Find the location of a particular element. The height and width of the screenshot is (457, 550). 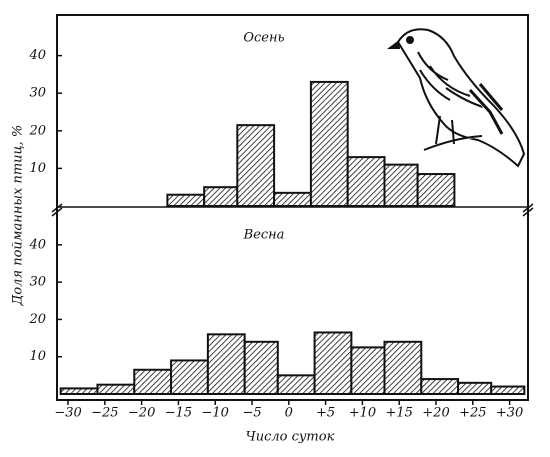

x-tick-label: −20 is located at coordinates (141, 413).